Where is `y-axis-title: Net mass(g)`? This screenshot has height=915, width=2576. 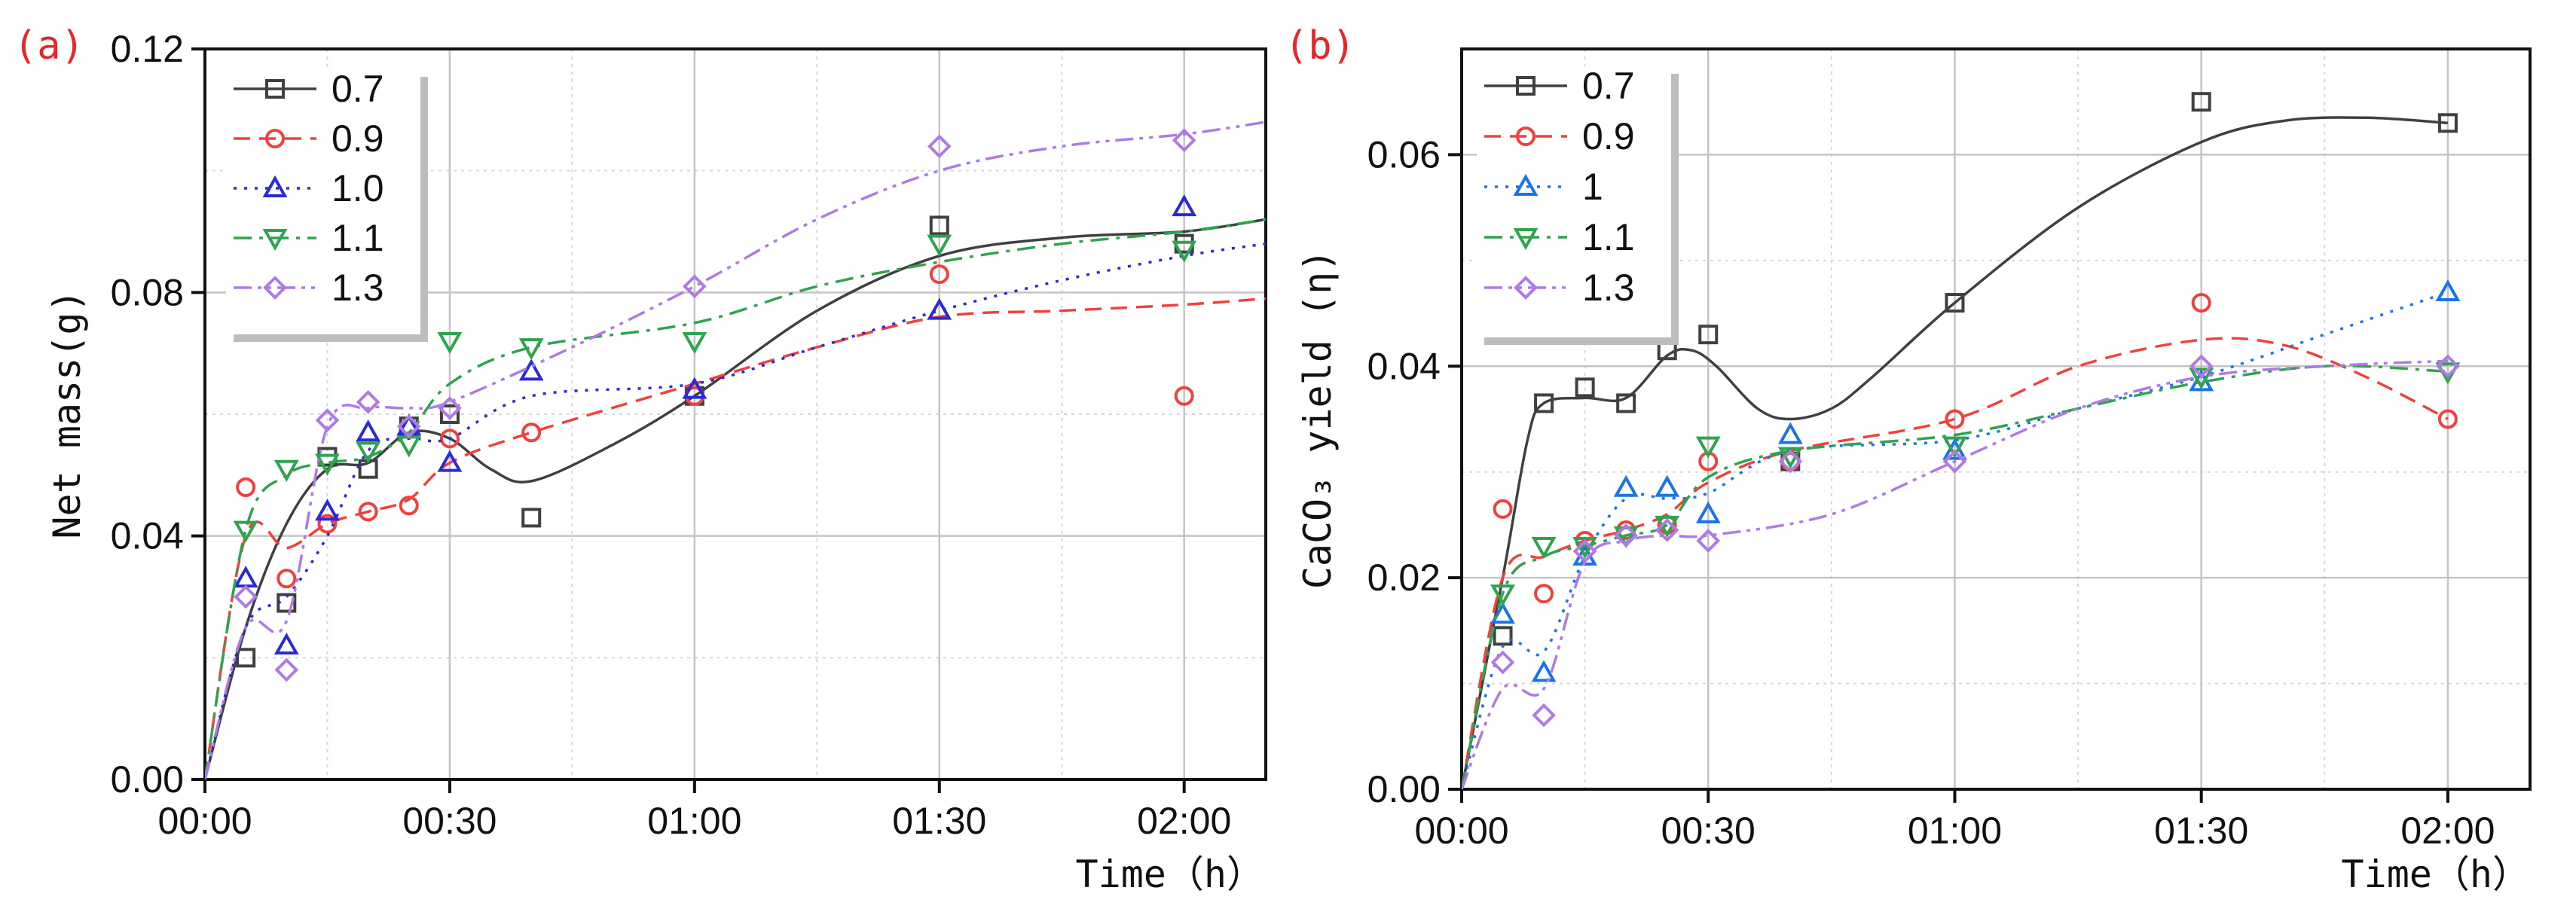
y-axis-title: Net mass(g) is located at coordinates (67, 413).